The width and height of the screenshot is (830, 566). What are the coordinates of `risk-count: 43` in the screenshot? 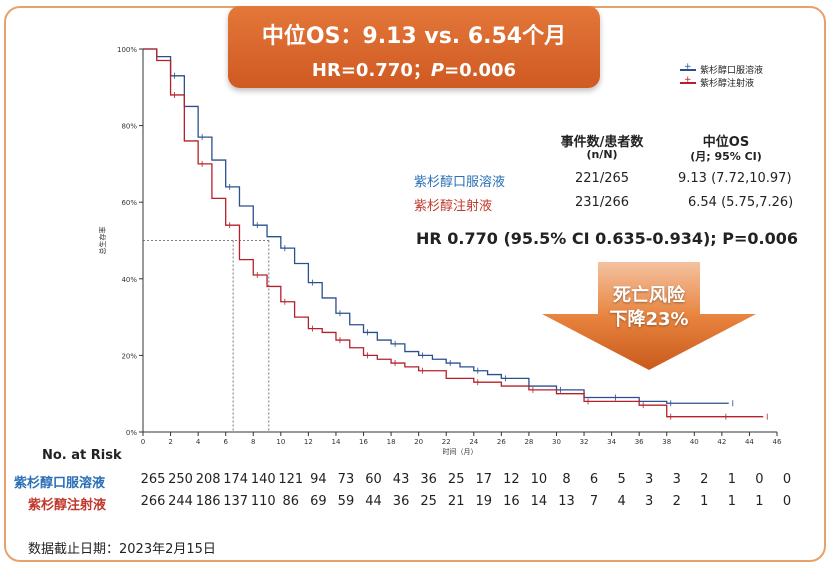 It's located at (401, 479).